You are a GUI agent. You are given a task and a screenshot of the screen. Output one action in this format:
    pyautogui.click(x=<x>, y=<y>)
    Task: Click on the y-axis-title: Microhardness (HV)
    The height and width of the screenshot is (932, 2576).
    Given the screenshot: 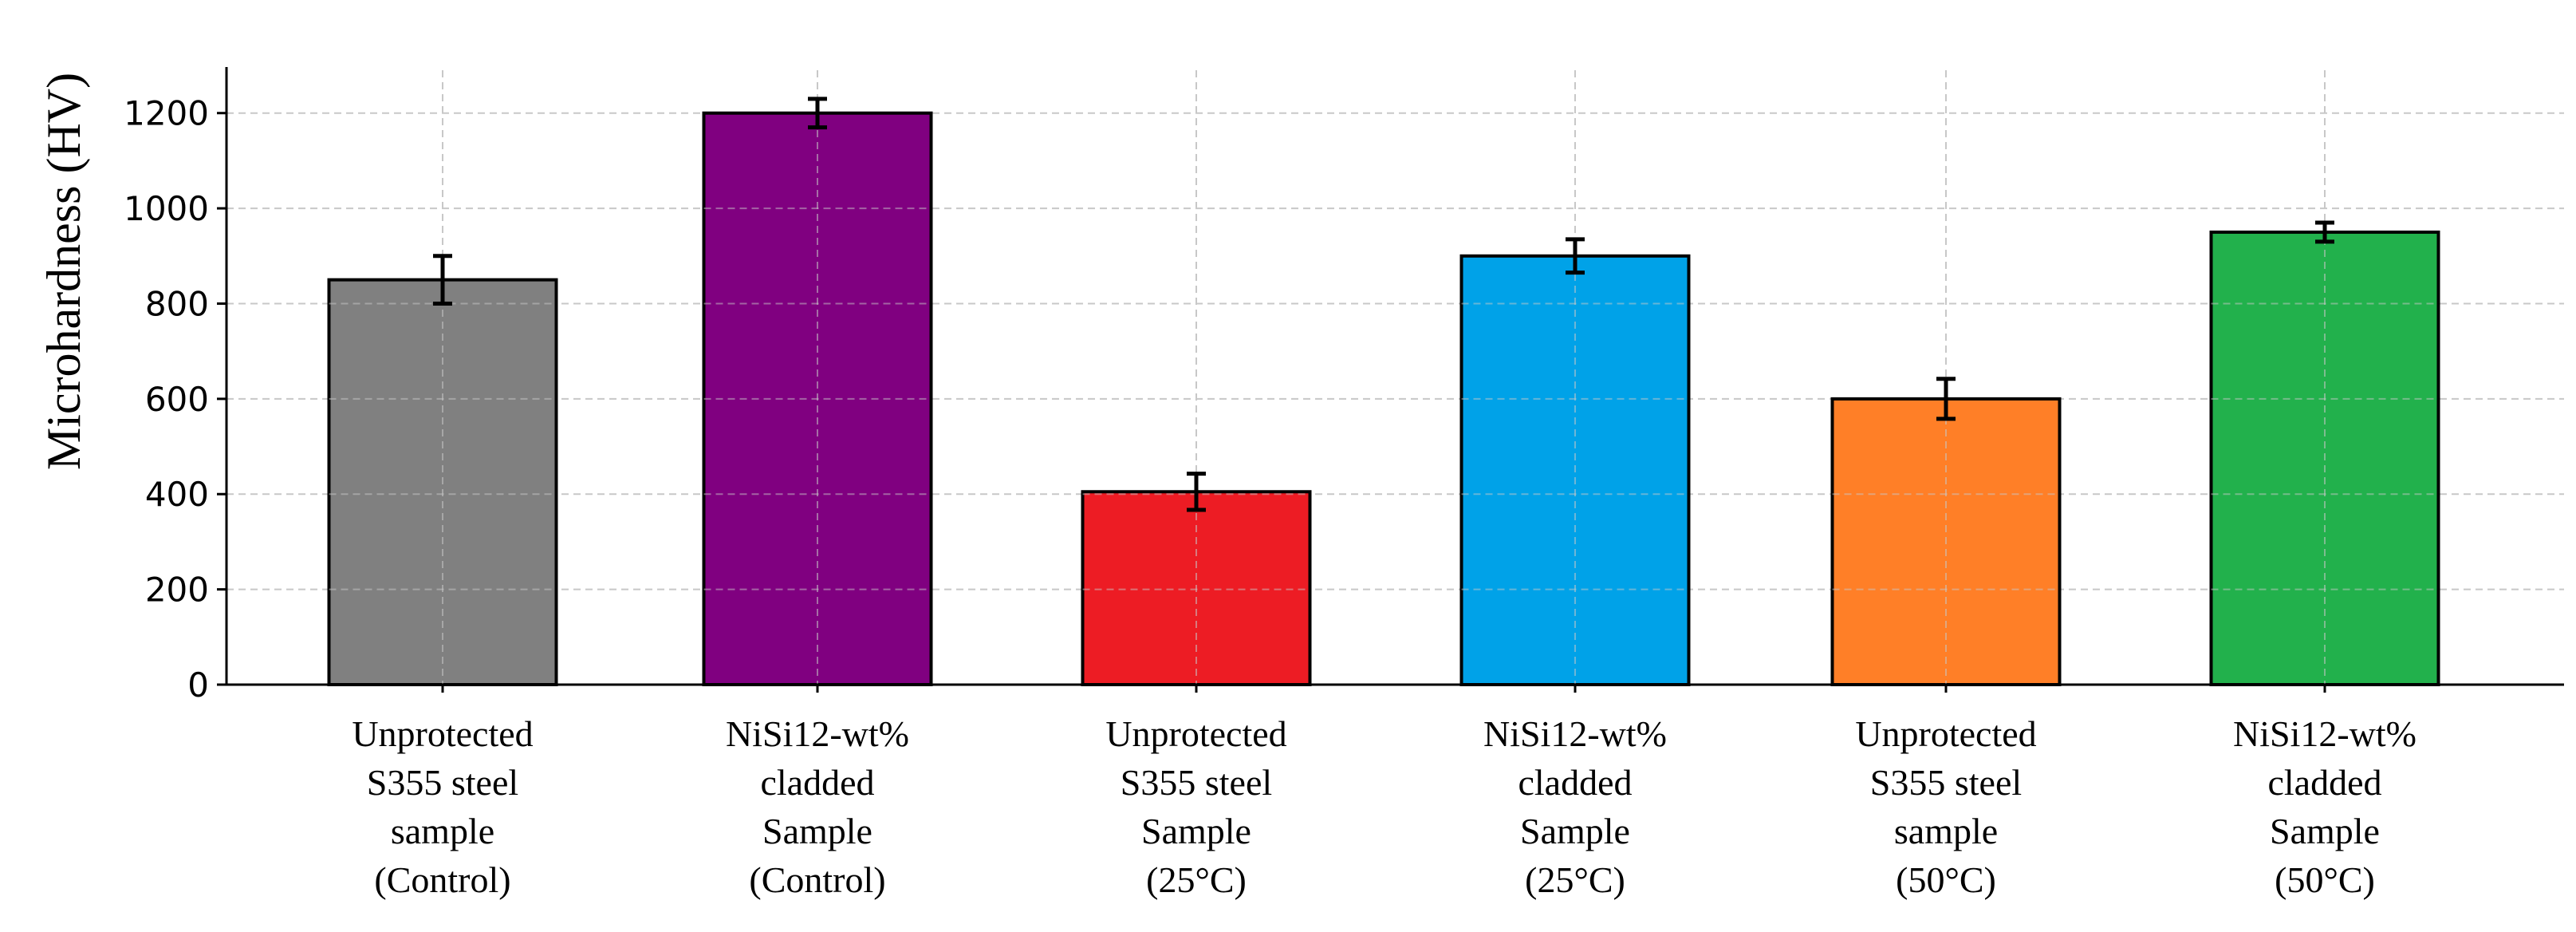 What is the action you would take?
    pyautogui.click(x=63, y=271)
    